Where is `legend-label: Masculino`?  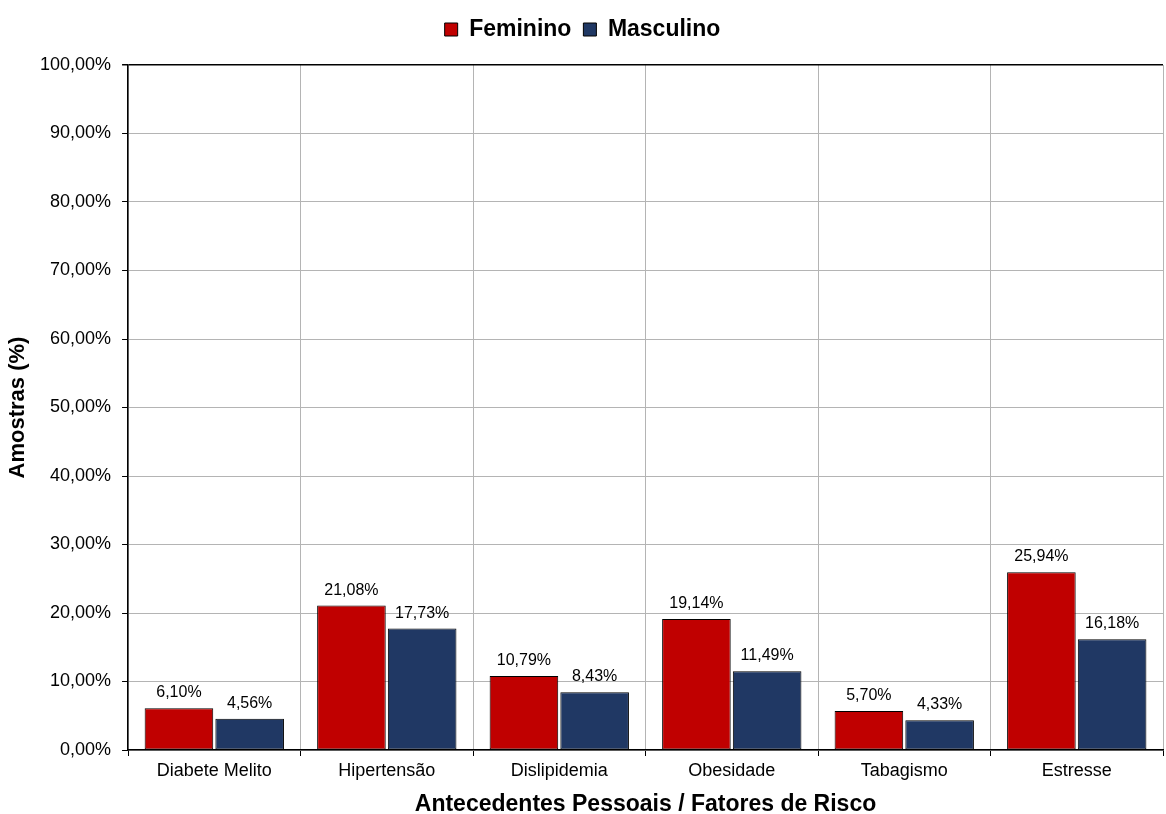
legend-label: Masculino is located at coordinates (664, 27).